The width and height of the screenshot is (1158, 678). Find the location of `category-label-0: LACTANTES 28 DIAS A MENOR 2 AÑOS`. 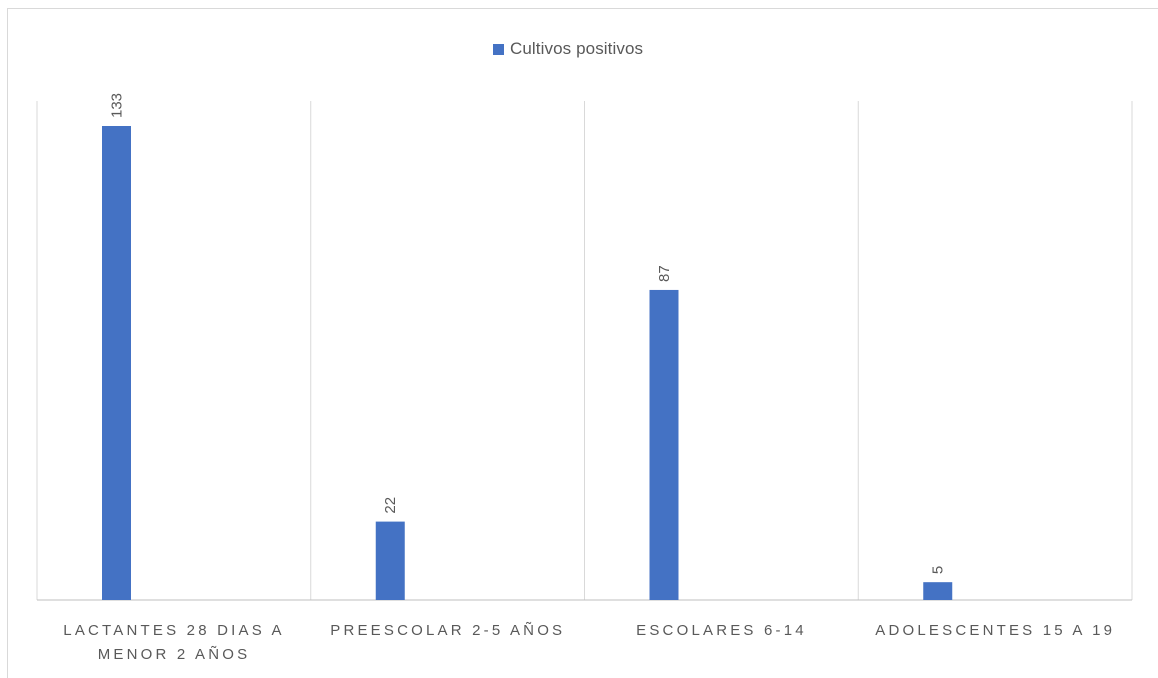

category-label-0: LACTANTES 28 DIAS A MENOR 2 AÑOS is located at coordinates (174, 642).